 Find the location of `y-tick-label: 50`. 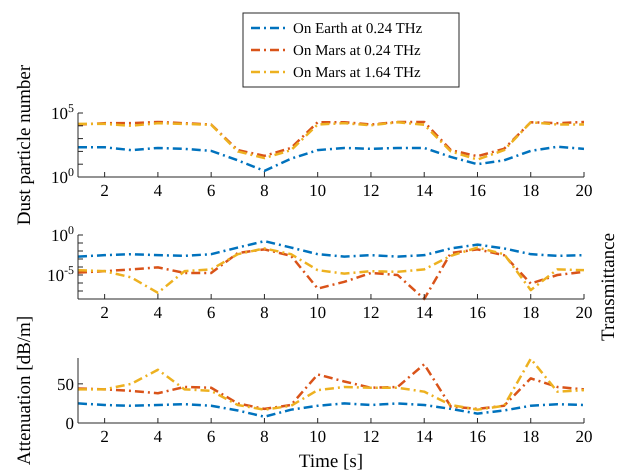

y-tick-label: 50 is located at coordinates (65, 384).